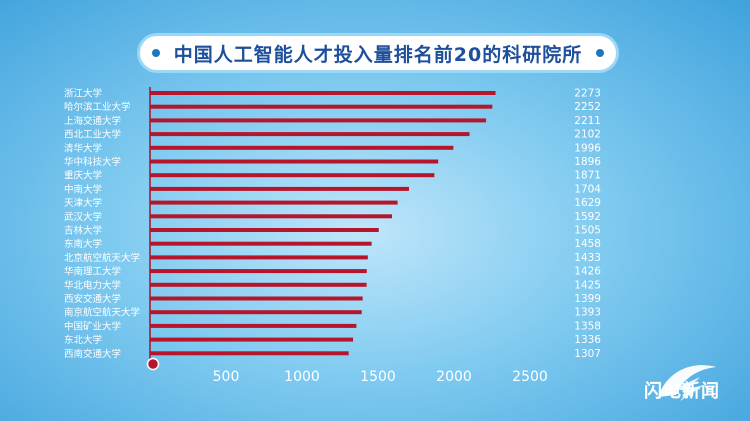 The image size is (750, 421). Describe the element at coordinates (600, 53) in the screenshot. I see `banner-dot-right` at that location.